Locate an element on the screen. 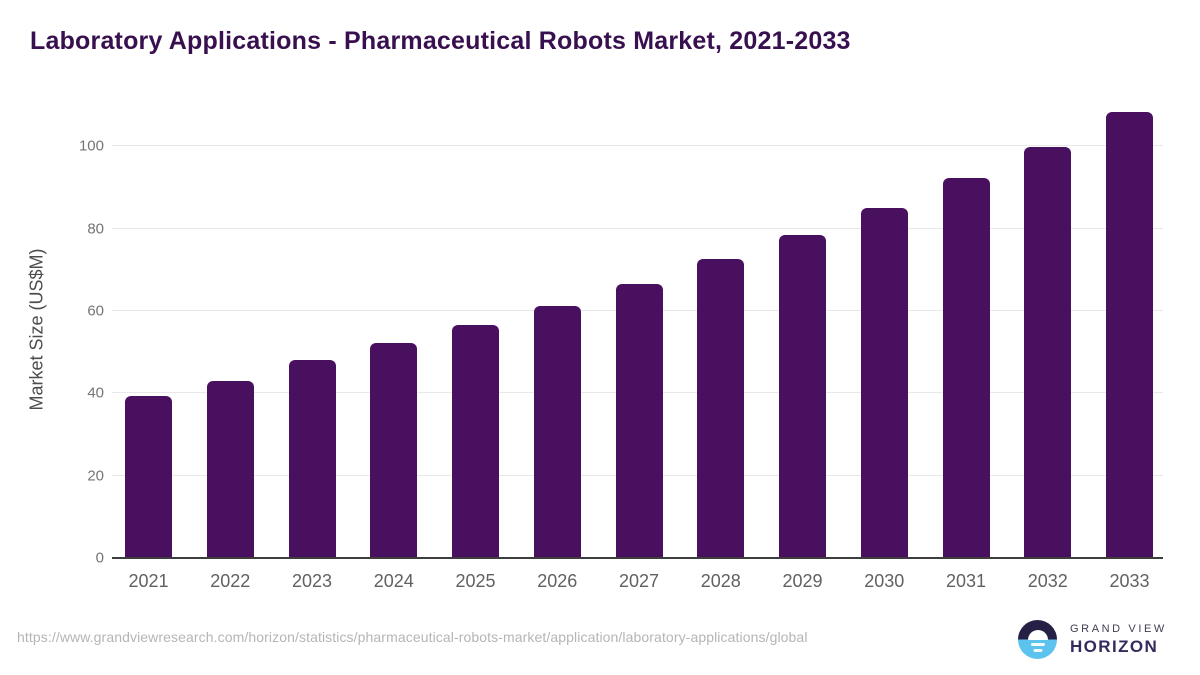  bar-2027 is located at coordinates (639, 420).